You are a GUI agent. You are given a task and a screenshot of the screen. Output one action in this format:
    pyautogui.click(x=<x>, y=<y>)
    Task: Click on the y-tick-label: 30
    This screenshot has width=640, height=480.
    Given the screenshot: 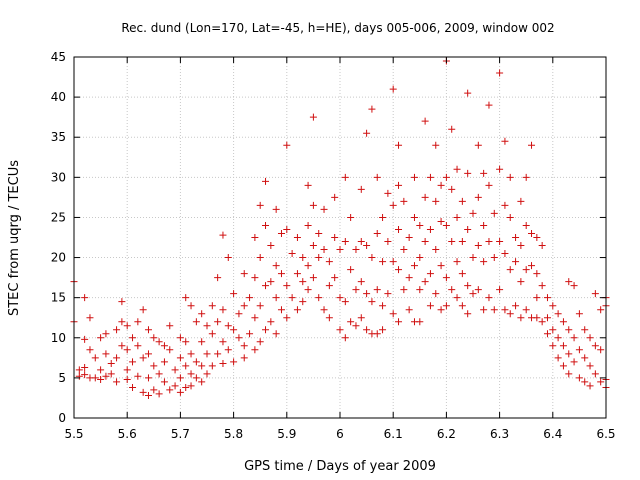 What is the action you would take?
    pyautogui.click(x=58, y=177)
    